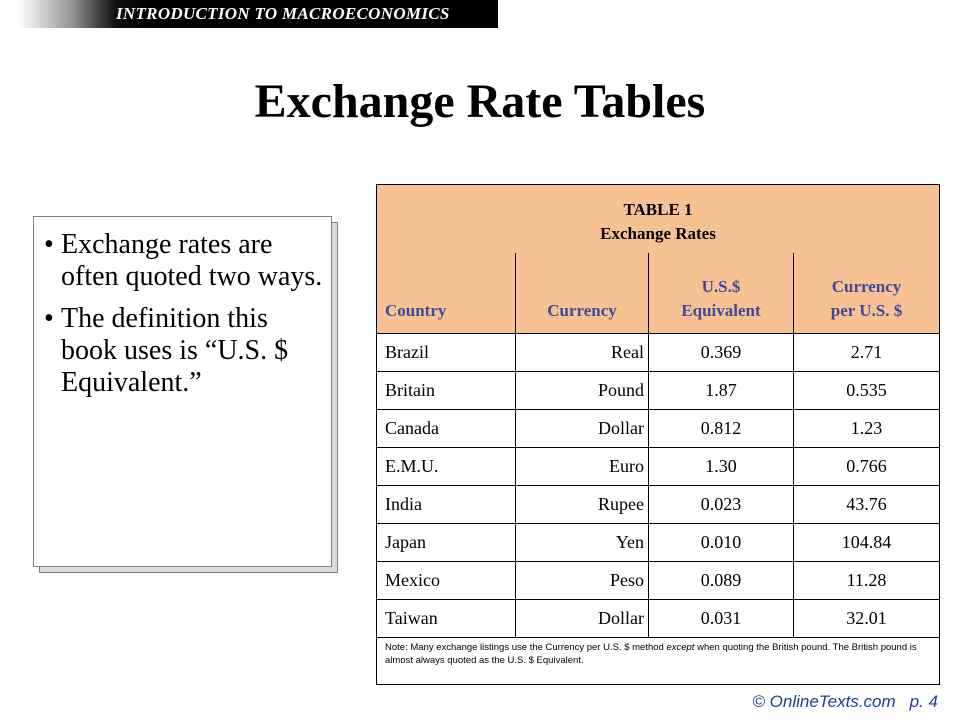  Describe the element at coordinates (480, 101) in the screenshot. I see `page-title: Exchange Rate Tables` at that location.